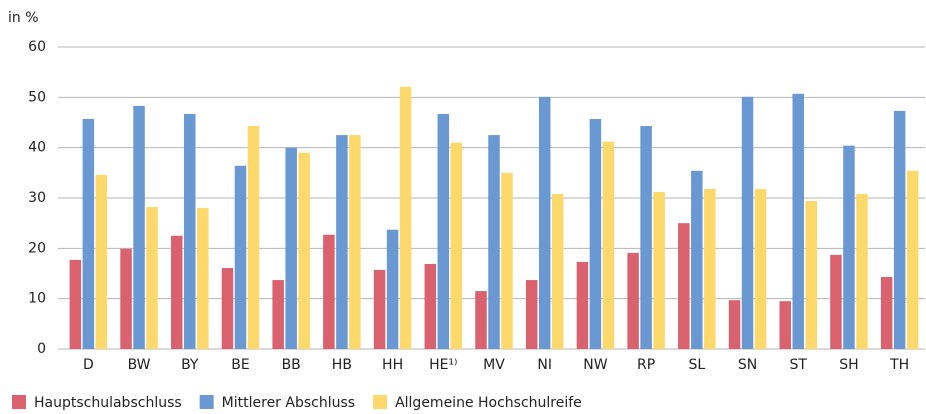 This screenshot has height=414, width=926. Describe the element at coordinates (139, 365) in the screenshot. I see `x-tick-label: BW` at that location.